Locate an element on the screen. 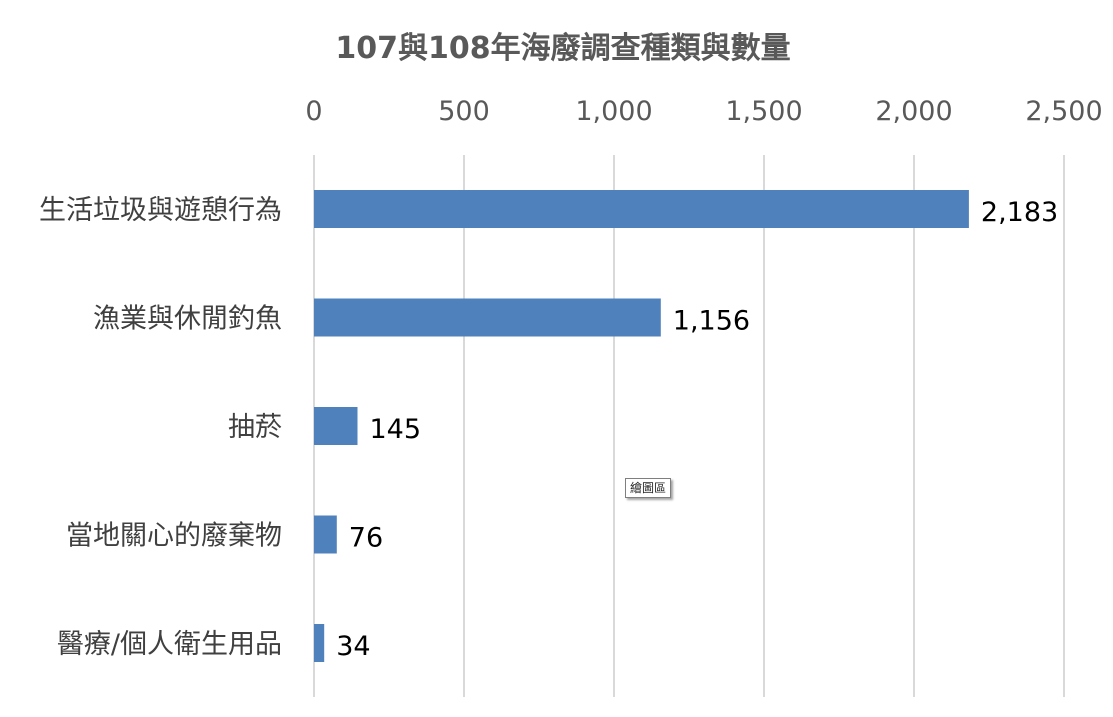 The width and height of the screenshot is (1113, 717). x-tick-label: 500 is located at coordinates (464, 111).